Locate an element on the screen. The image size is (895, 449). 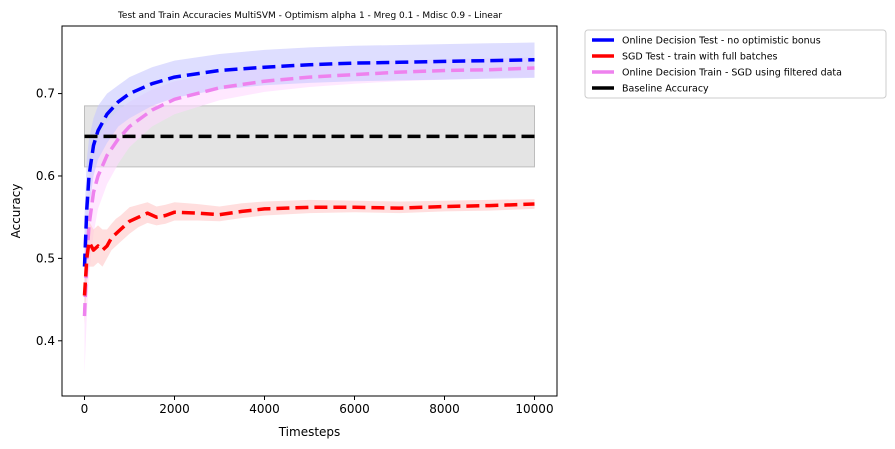
x-tick-label: 2000 is located at coordinates (174, 409).